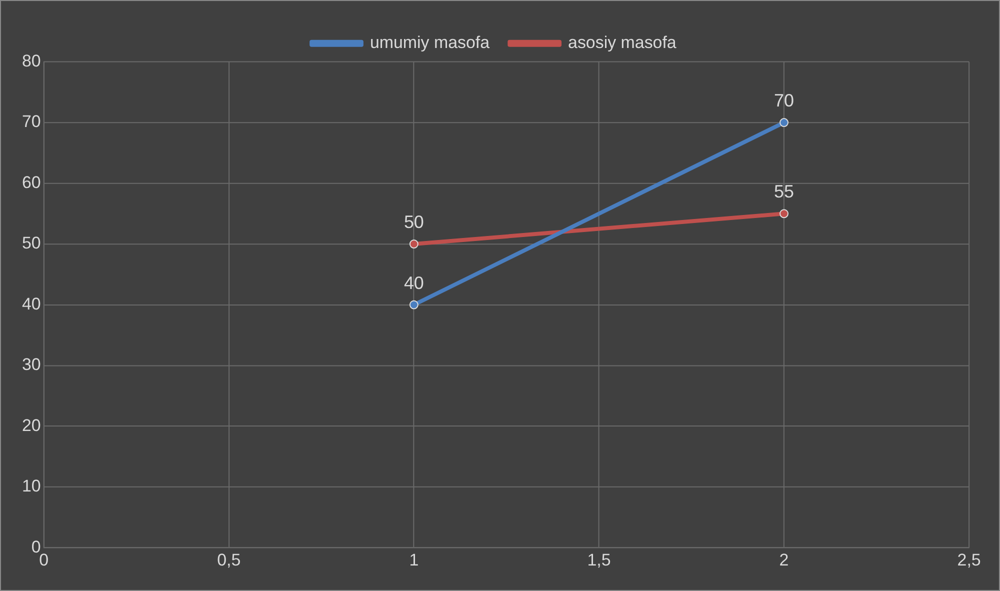 Image resolution: width=1000 pixels, height=591 pixels. I want to click on y-tick-label: 20, so click(31, 425).